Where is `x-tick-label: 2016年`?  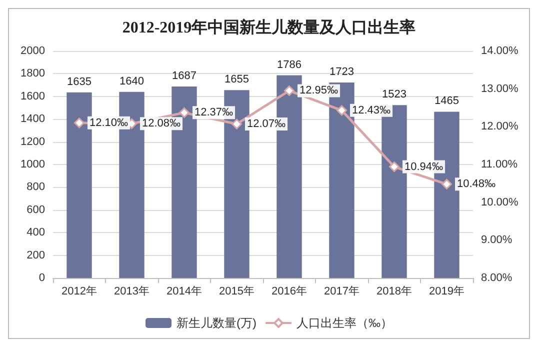
x-tick-label: 2016年 is located at coordinates (289, 292).